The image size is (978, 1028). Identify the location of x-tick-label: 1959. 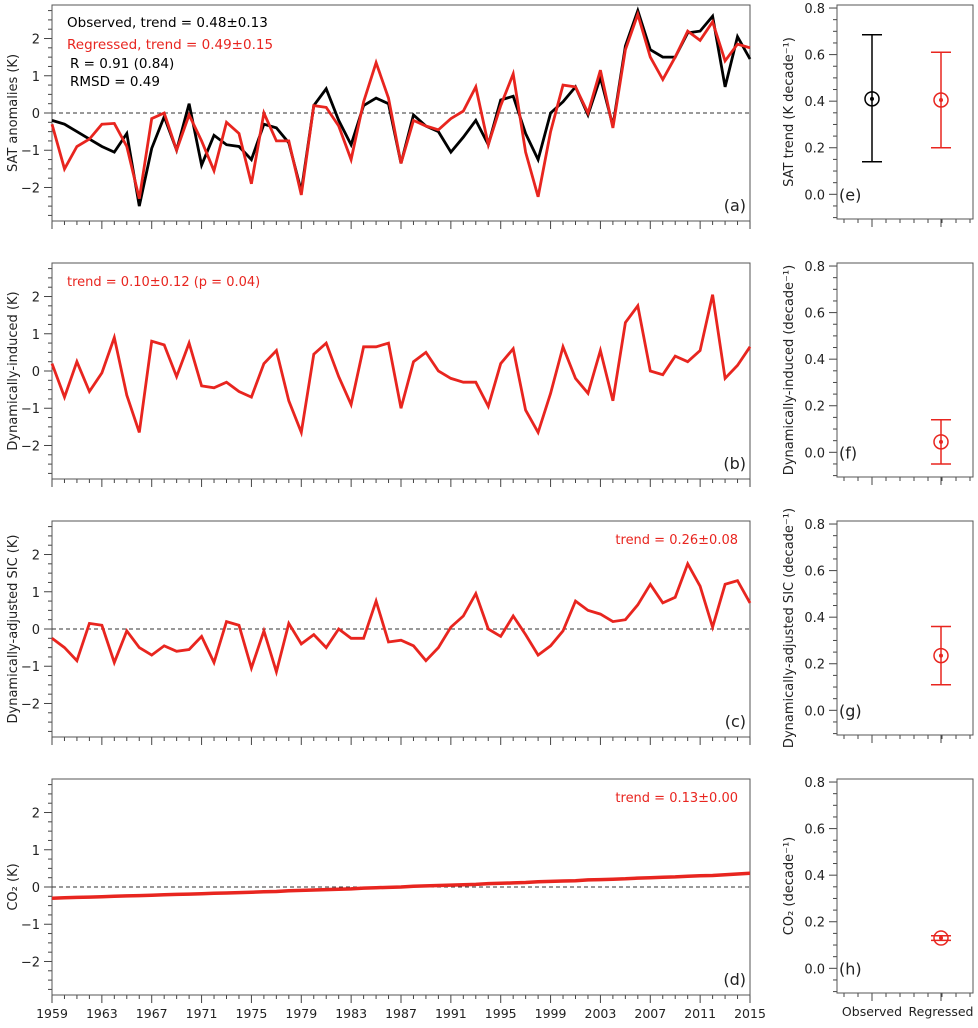
(52, 1013).